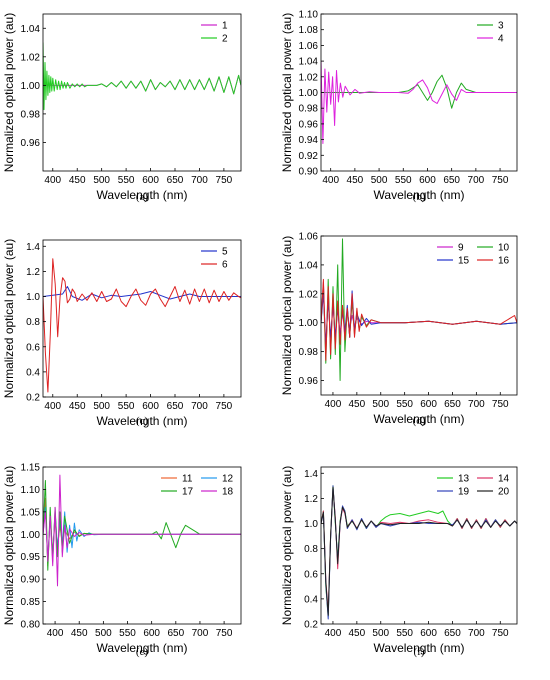 The width and height of the screenshot is (550, 680). I want to click on legend-label-19: 19, so click(464, 492).